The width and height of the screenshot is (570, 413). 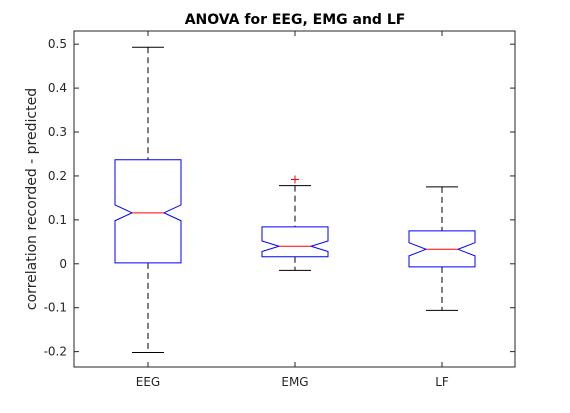 What do you see at coordinates (57, 44) in the screenshot?
I see `y-tick-label: 0.5` at bounding box center [57, 44].